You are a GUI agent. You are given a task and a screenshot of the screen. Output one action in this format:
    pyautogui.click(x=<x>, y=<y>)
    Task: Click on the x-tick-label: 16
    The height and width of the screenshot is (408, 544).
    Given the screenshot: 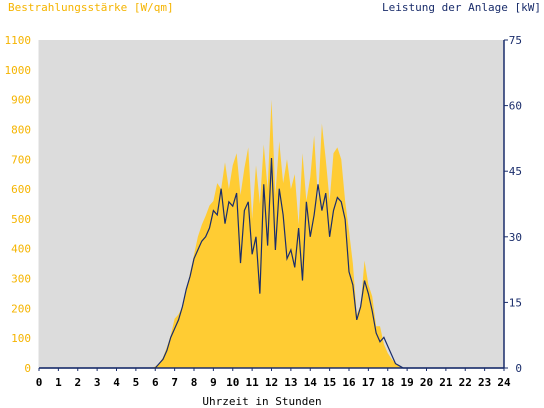 What is the action you would take?
    pyautogui.click(x=349, y=382)
    